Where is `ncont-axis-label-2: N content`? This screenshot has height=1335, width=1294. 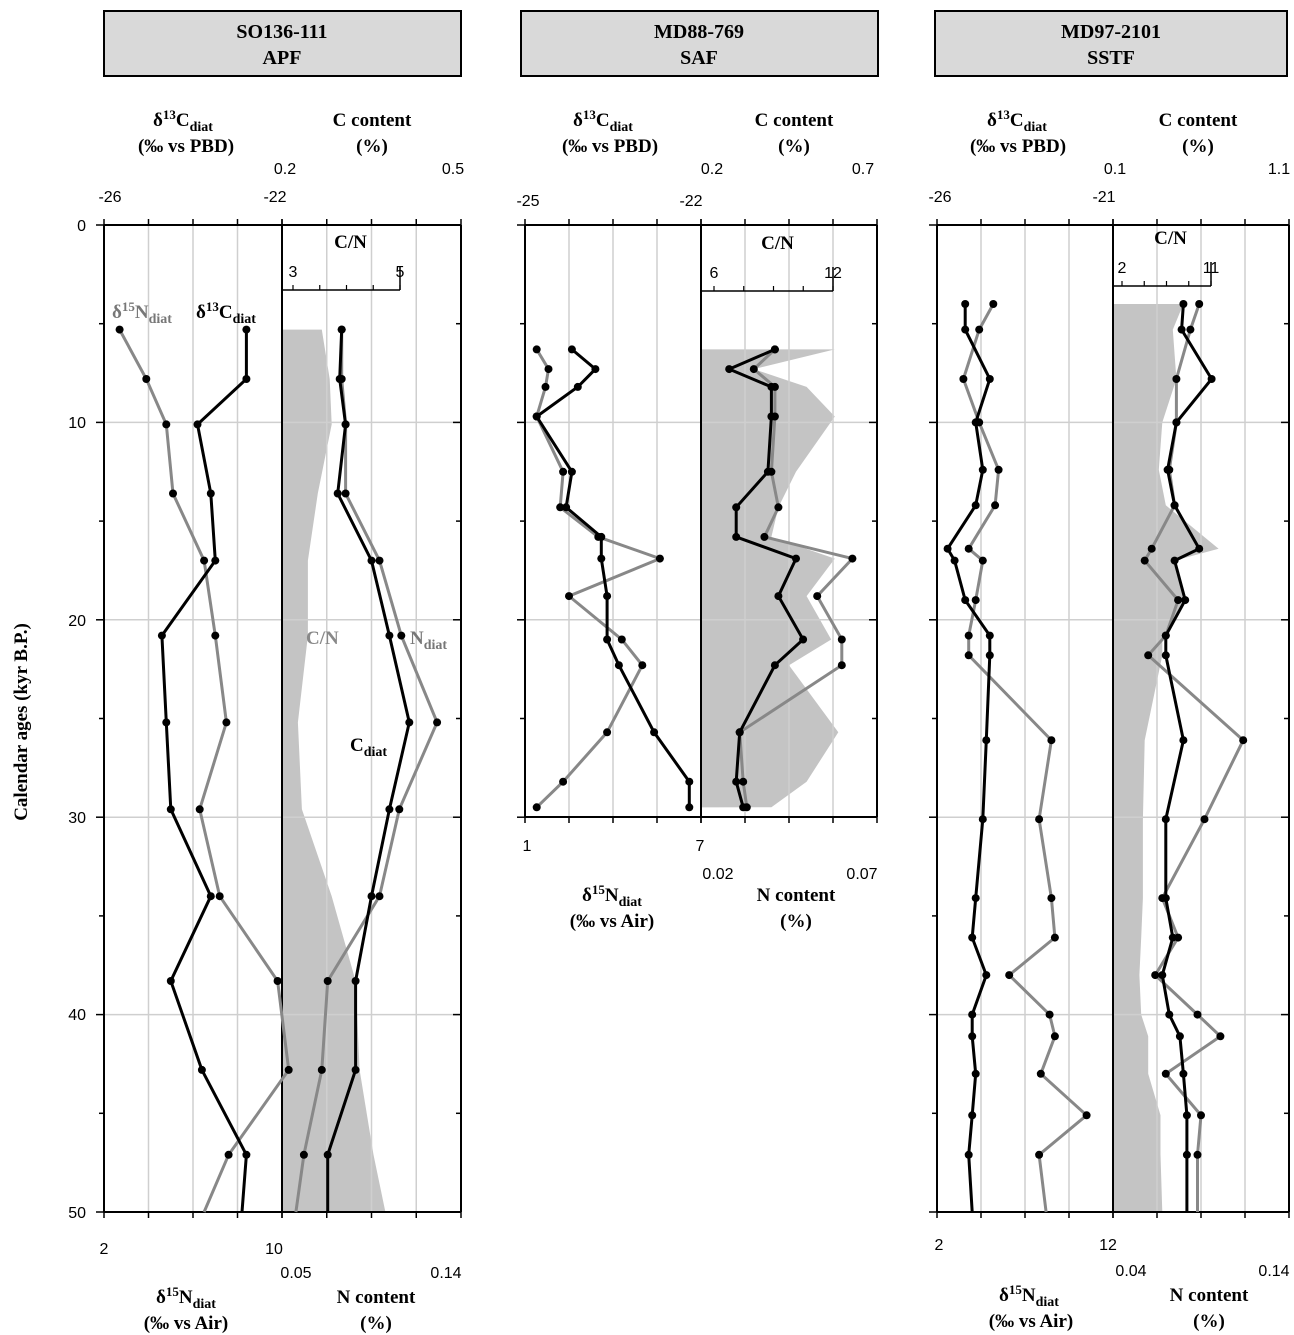
ncont-axis-label-2: N content is located at coordinates (796, 895).